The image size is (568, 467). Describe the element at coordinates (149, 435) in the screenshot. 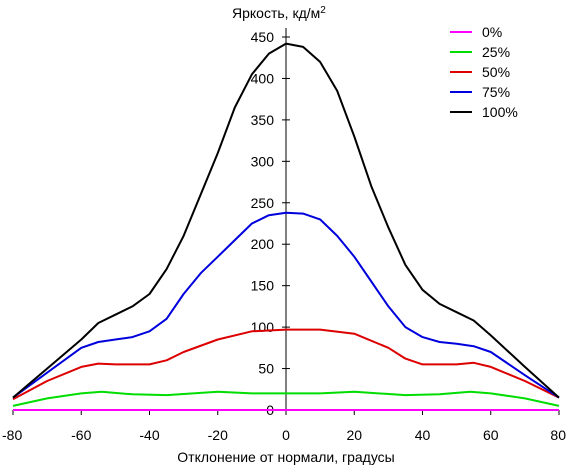

I see `x-tick-label: -40` at that location.